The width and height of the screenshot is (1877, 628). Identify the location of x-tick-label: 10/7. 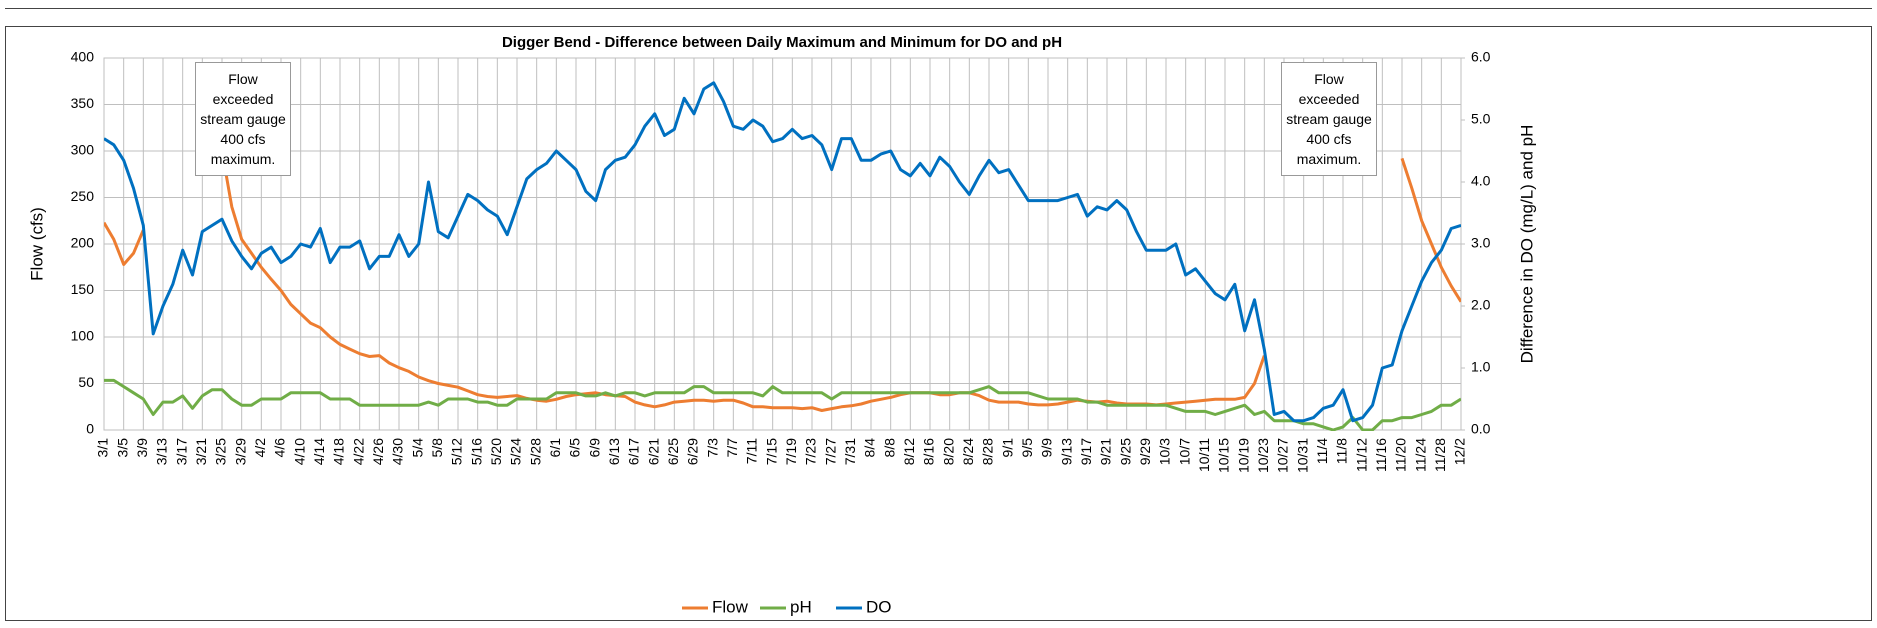
(1184, 451).